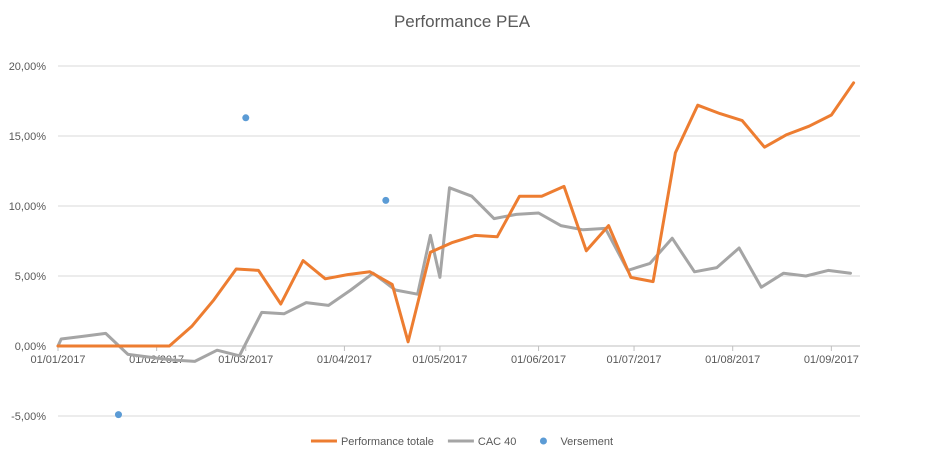  Describe the element at coordinates (28, 207) in the screenshot. I see `y-tick-label: 10,00%` at that location.